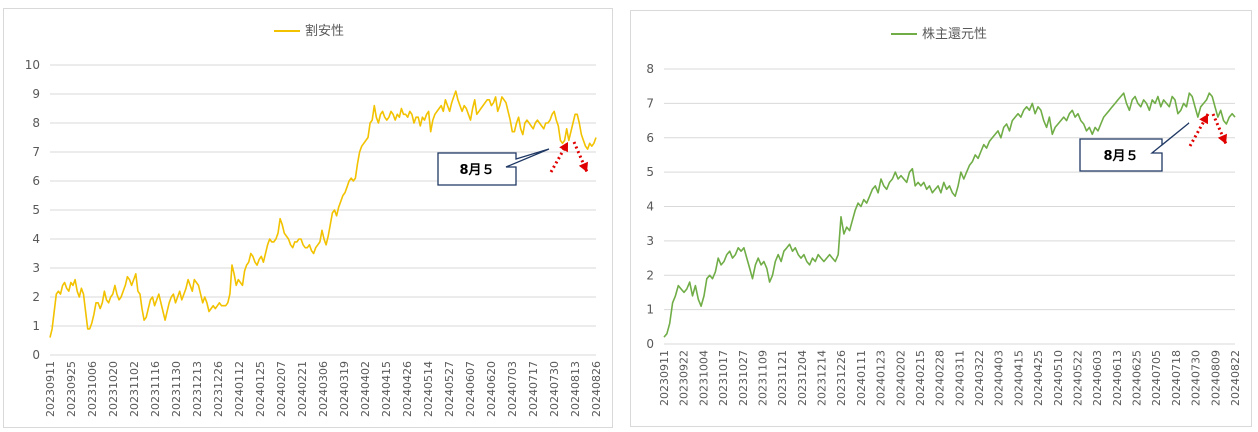 The image size is (1258, 432). I want to click on x-tick-label: 20240510, so click(1058, 378).